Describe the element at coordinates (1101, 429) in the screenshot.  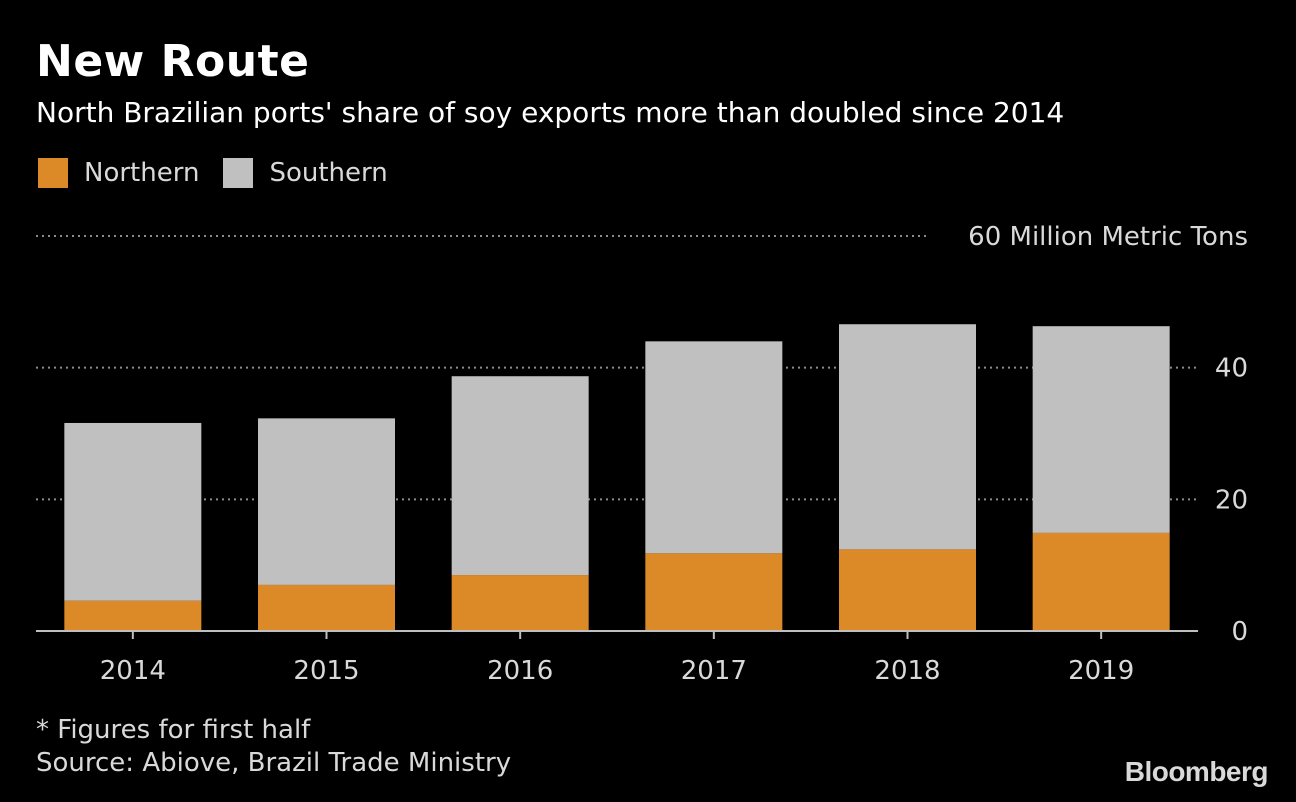
I see `bar-southern-2019` at that location.